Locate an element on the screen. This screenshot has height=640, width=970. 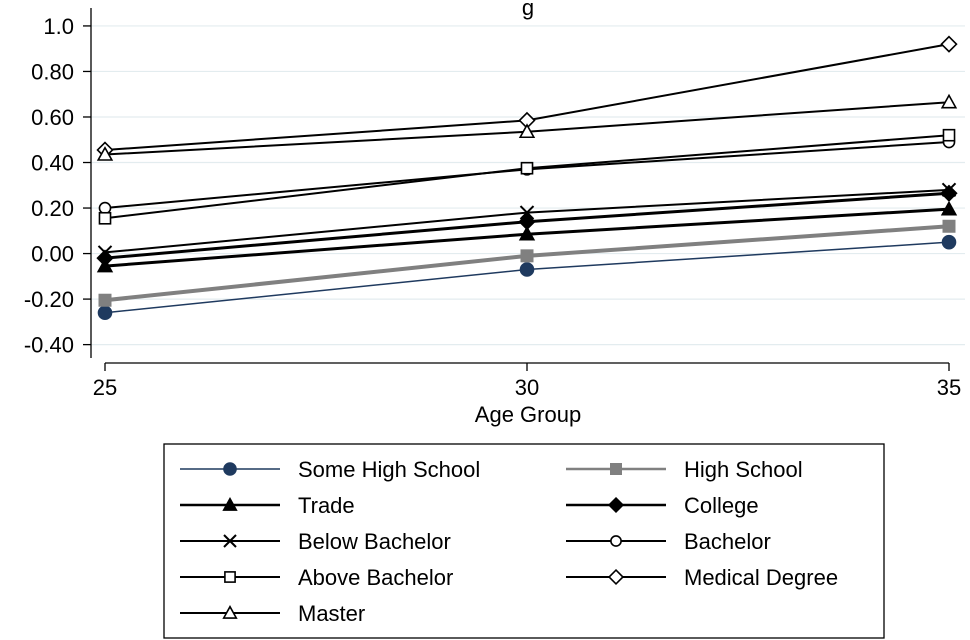
legend-item: High School is located at coordinates (684, 469).